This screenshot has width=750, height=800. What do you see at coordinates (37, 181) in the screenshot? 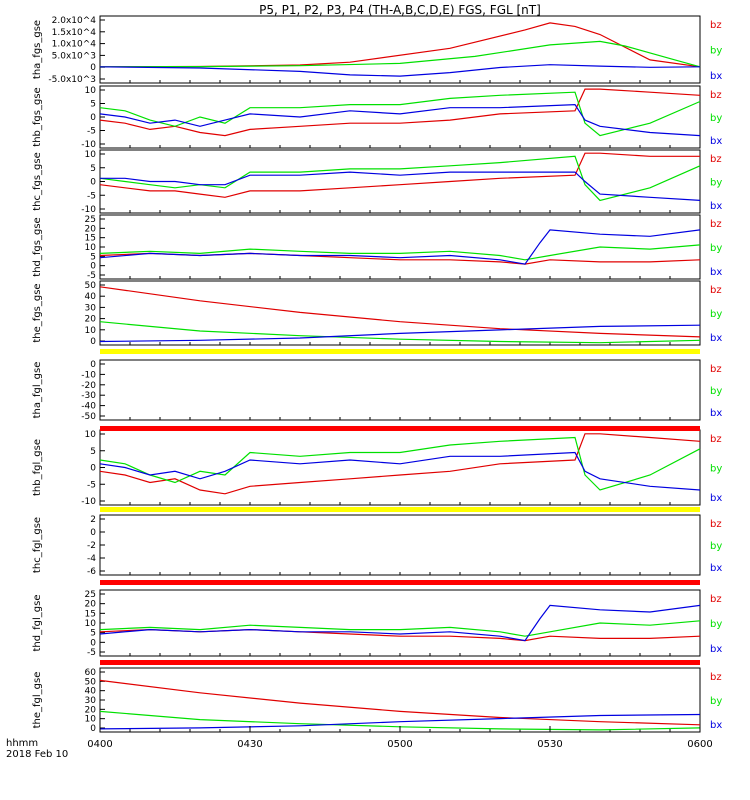
I see `panel-ylabel: thc_fgs_gse` at bounding box center [37, 181].